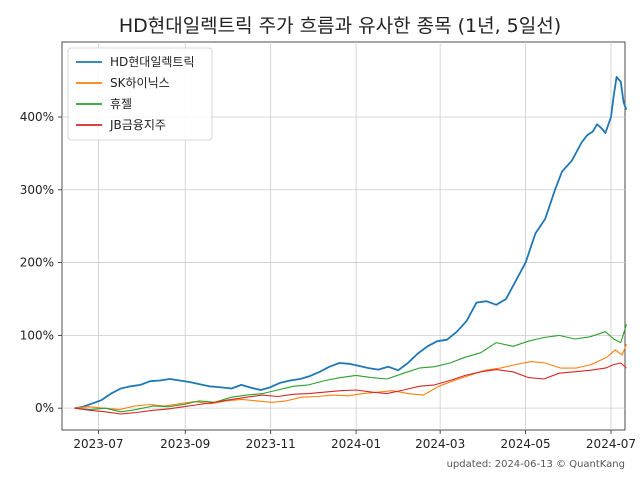 This screenshot has height=480, width=640. I want to click on x-tick-label: 2023-09, so click(185, 444).